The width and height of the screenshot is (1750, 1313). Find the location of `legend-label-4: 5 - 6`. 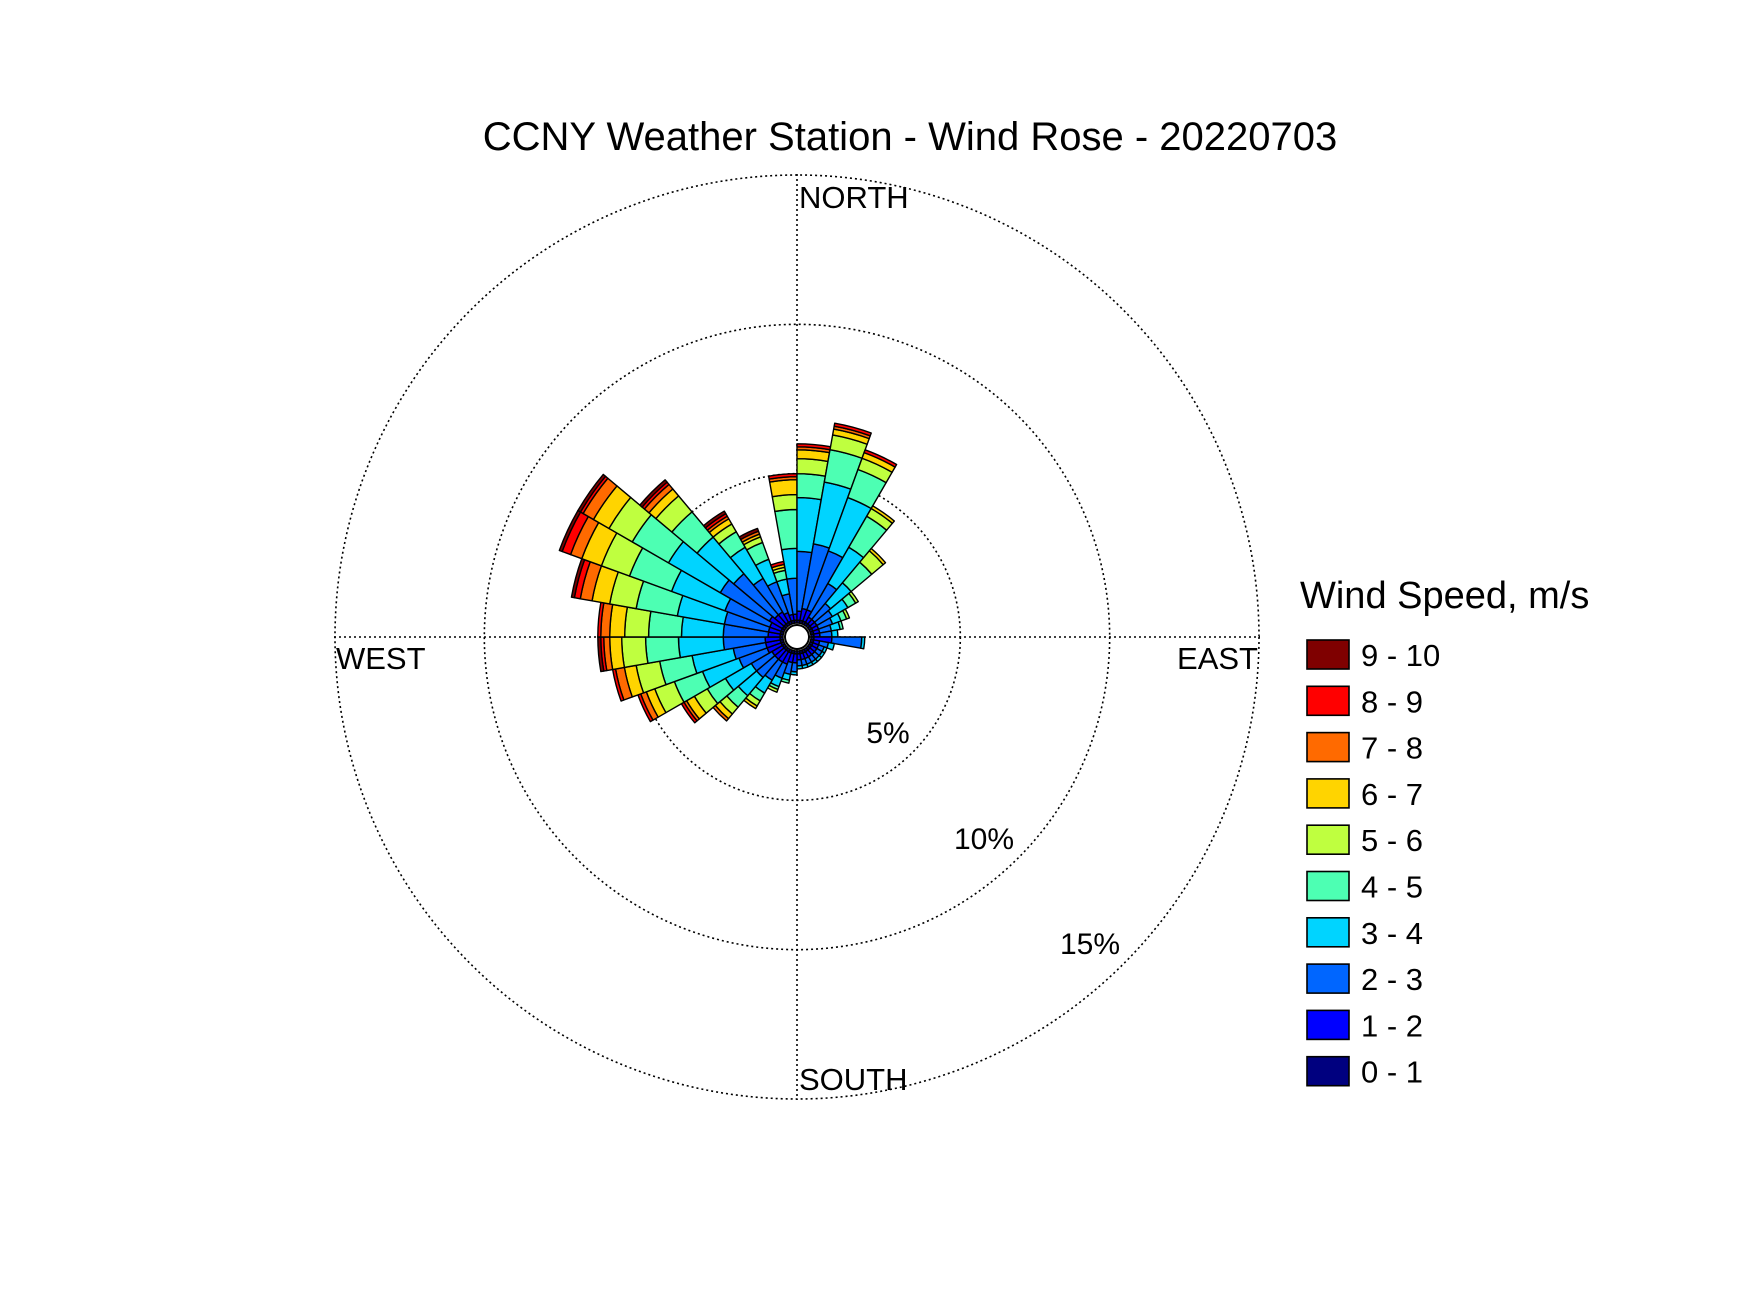

legend-label-4: 5 - 6 is located at coordinates (1392, 840).